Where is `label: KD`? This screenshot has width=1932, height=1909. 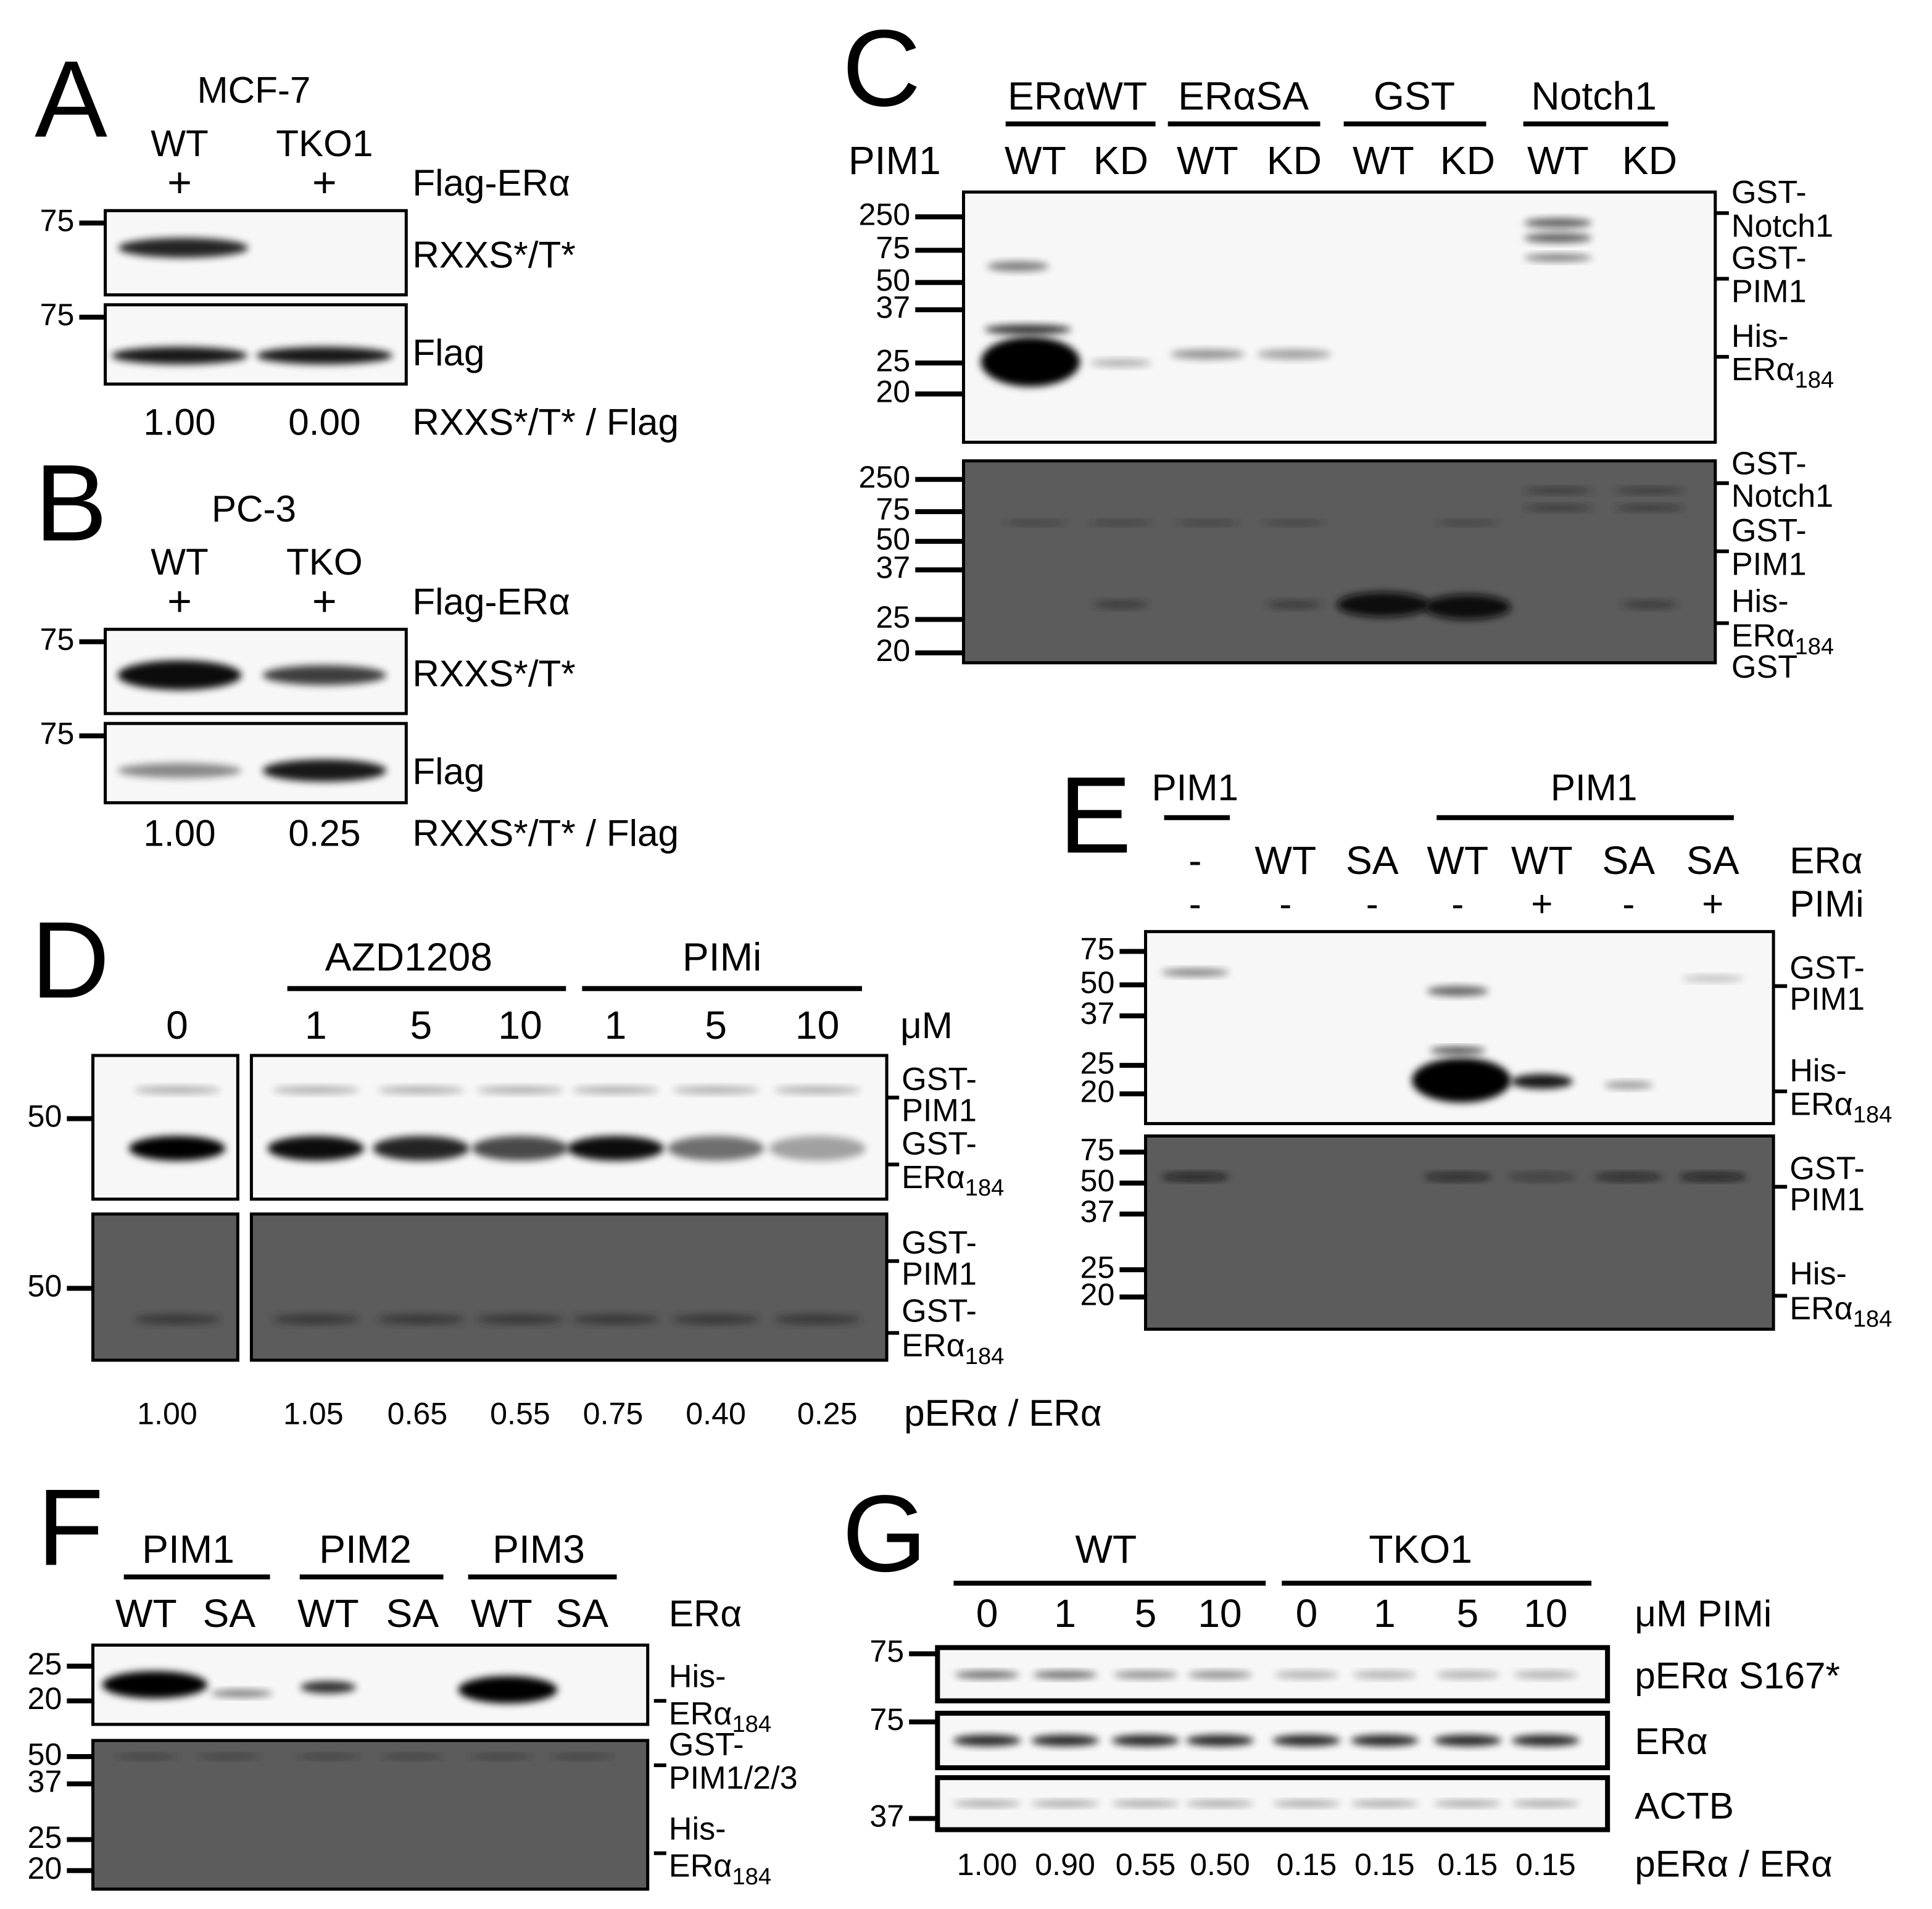 label: KD is located at coordinates (1294, 160).